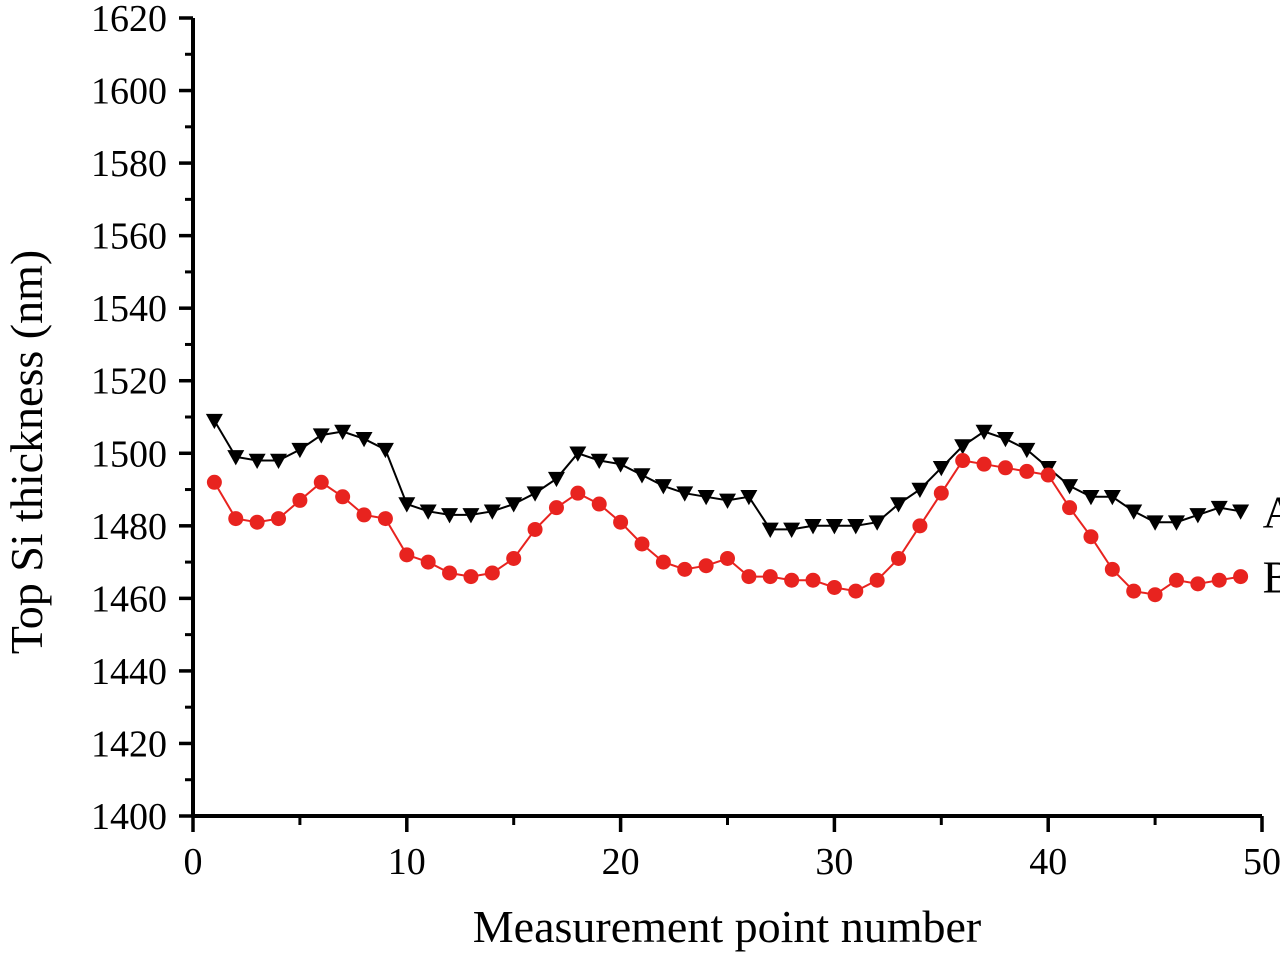  I want to click on series-b: B, so click(743, 528).